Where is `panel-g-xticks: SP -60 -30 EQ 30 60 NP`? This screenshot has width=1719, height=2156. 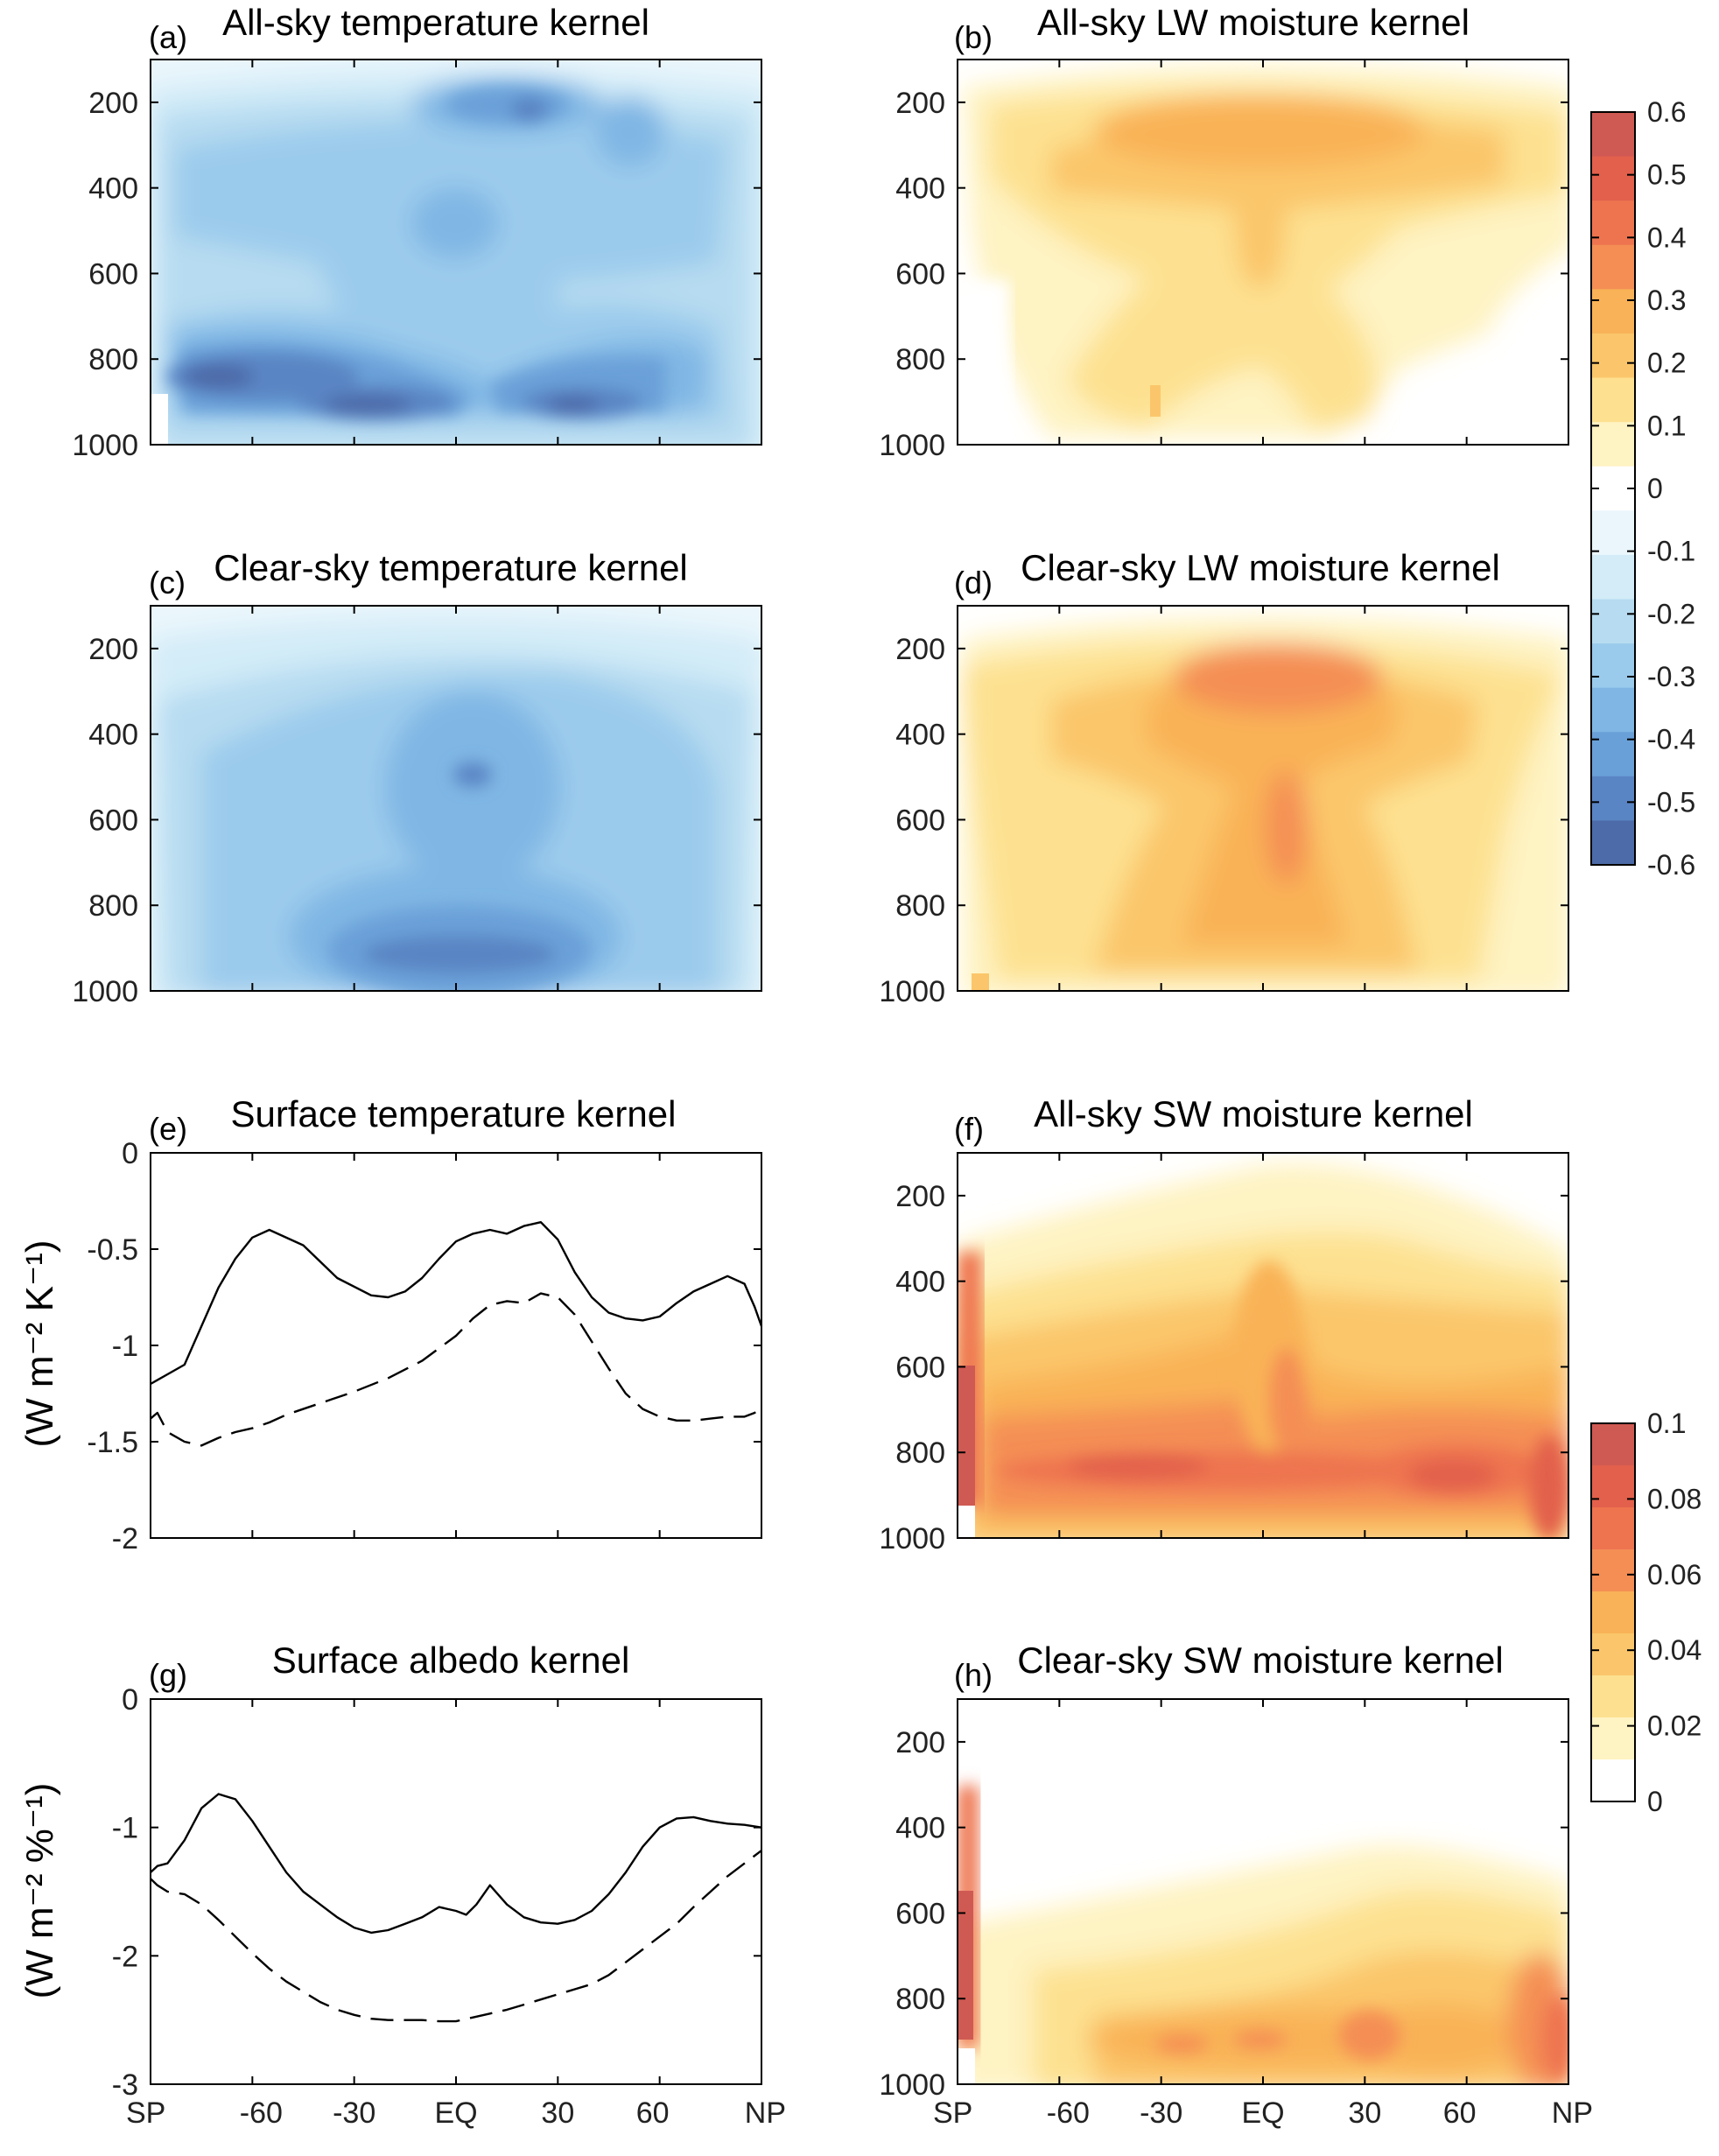
panel-g-xticks: SP -60 -30 EQ 30 60 NP is located at coordinates (456, 1914).